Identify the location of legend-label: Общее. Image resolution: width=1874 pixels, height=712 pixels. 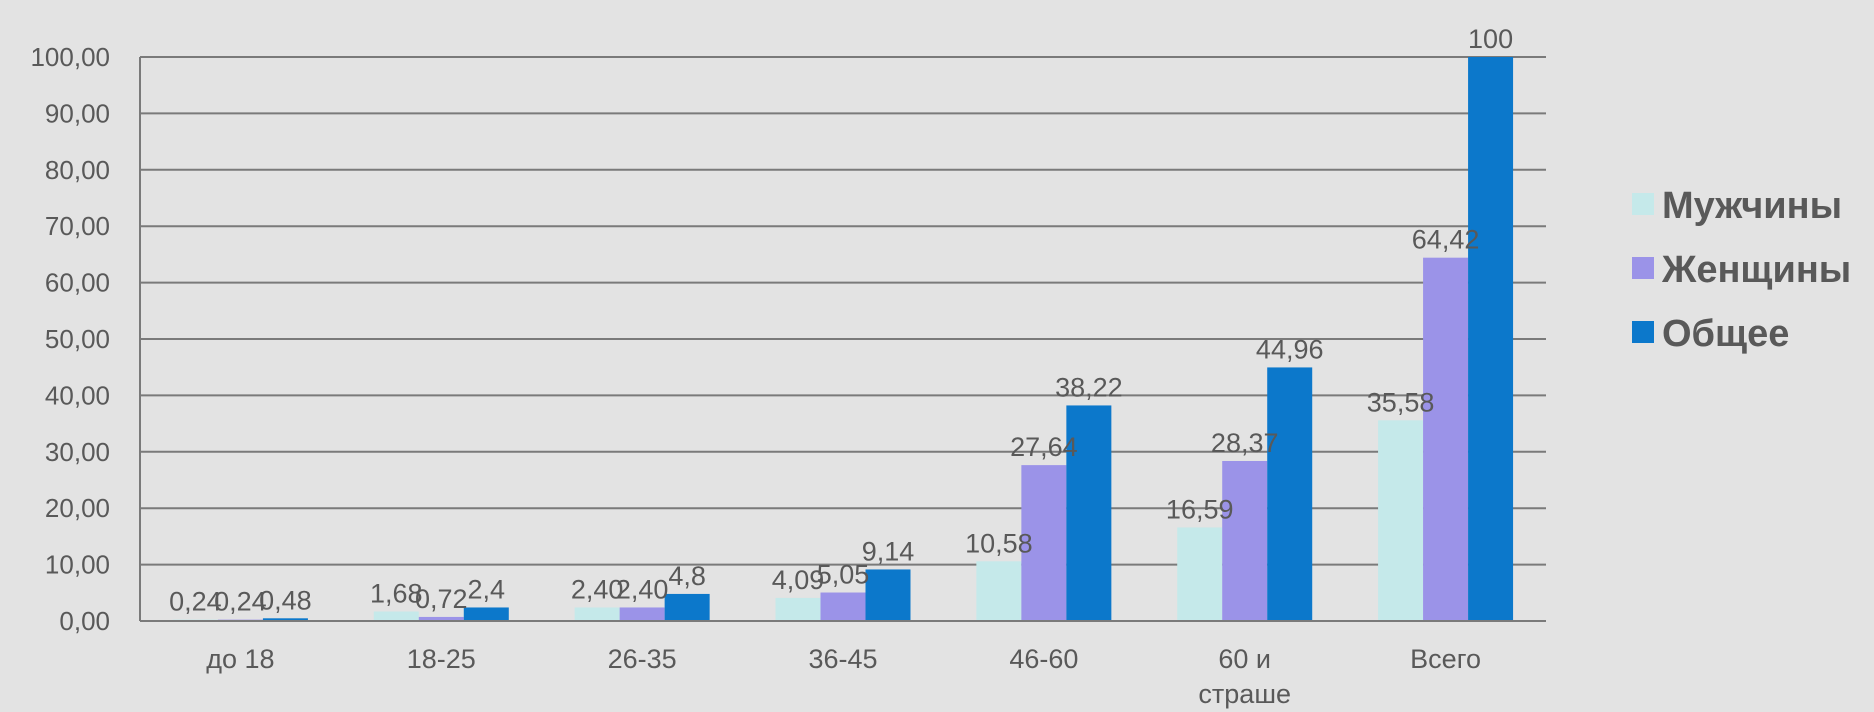
(1725, 334).